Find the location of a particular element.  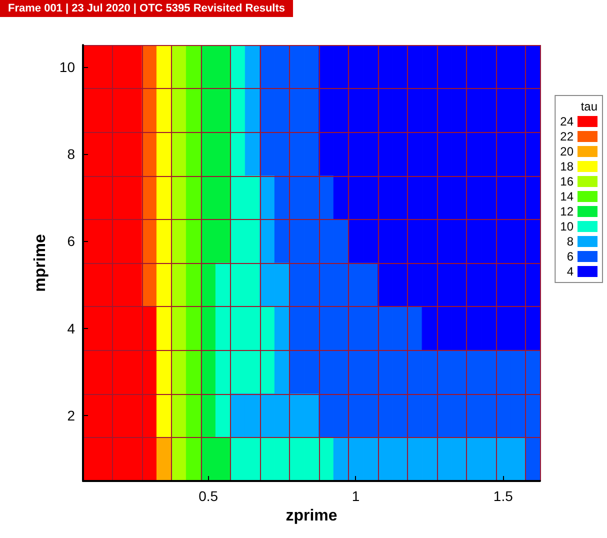

color-bar-label: 12 is located at coordinates (567, 211).